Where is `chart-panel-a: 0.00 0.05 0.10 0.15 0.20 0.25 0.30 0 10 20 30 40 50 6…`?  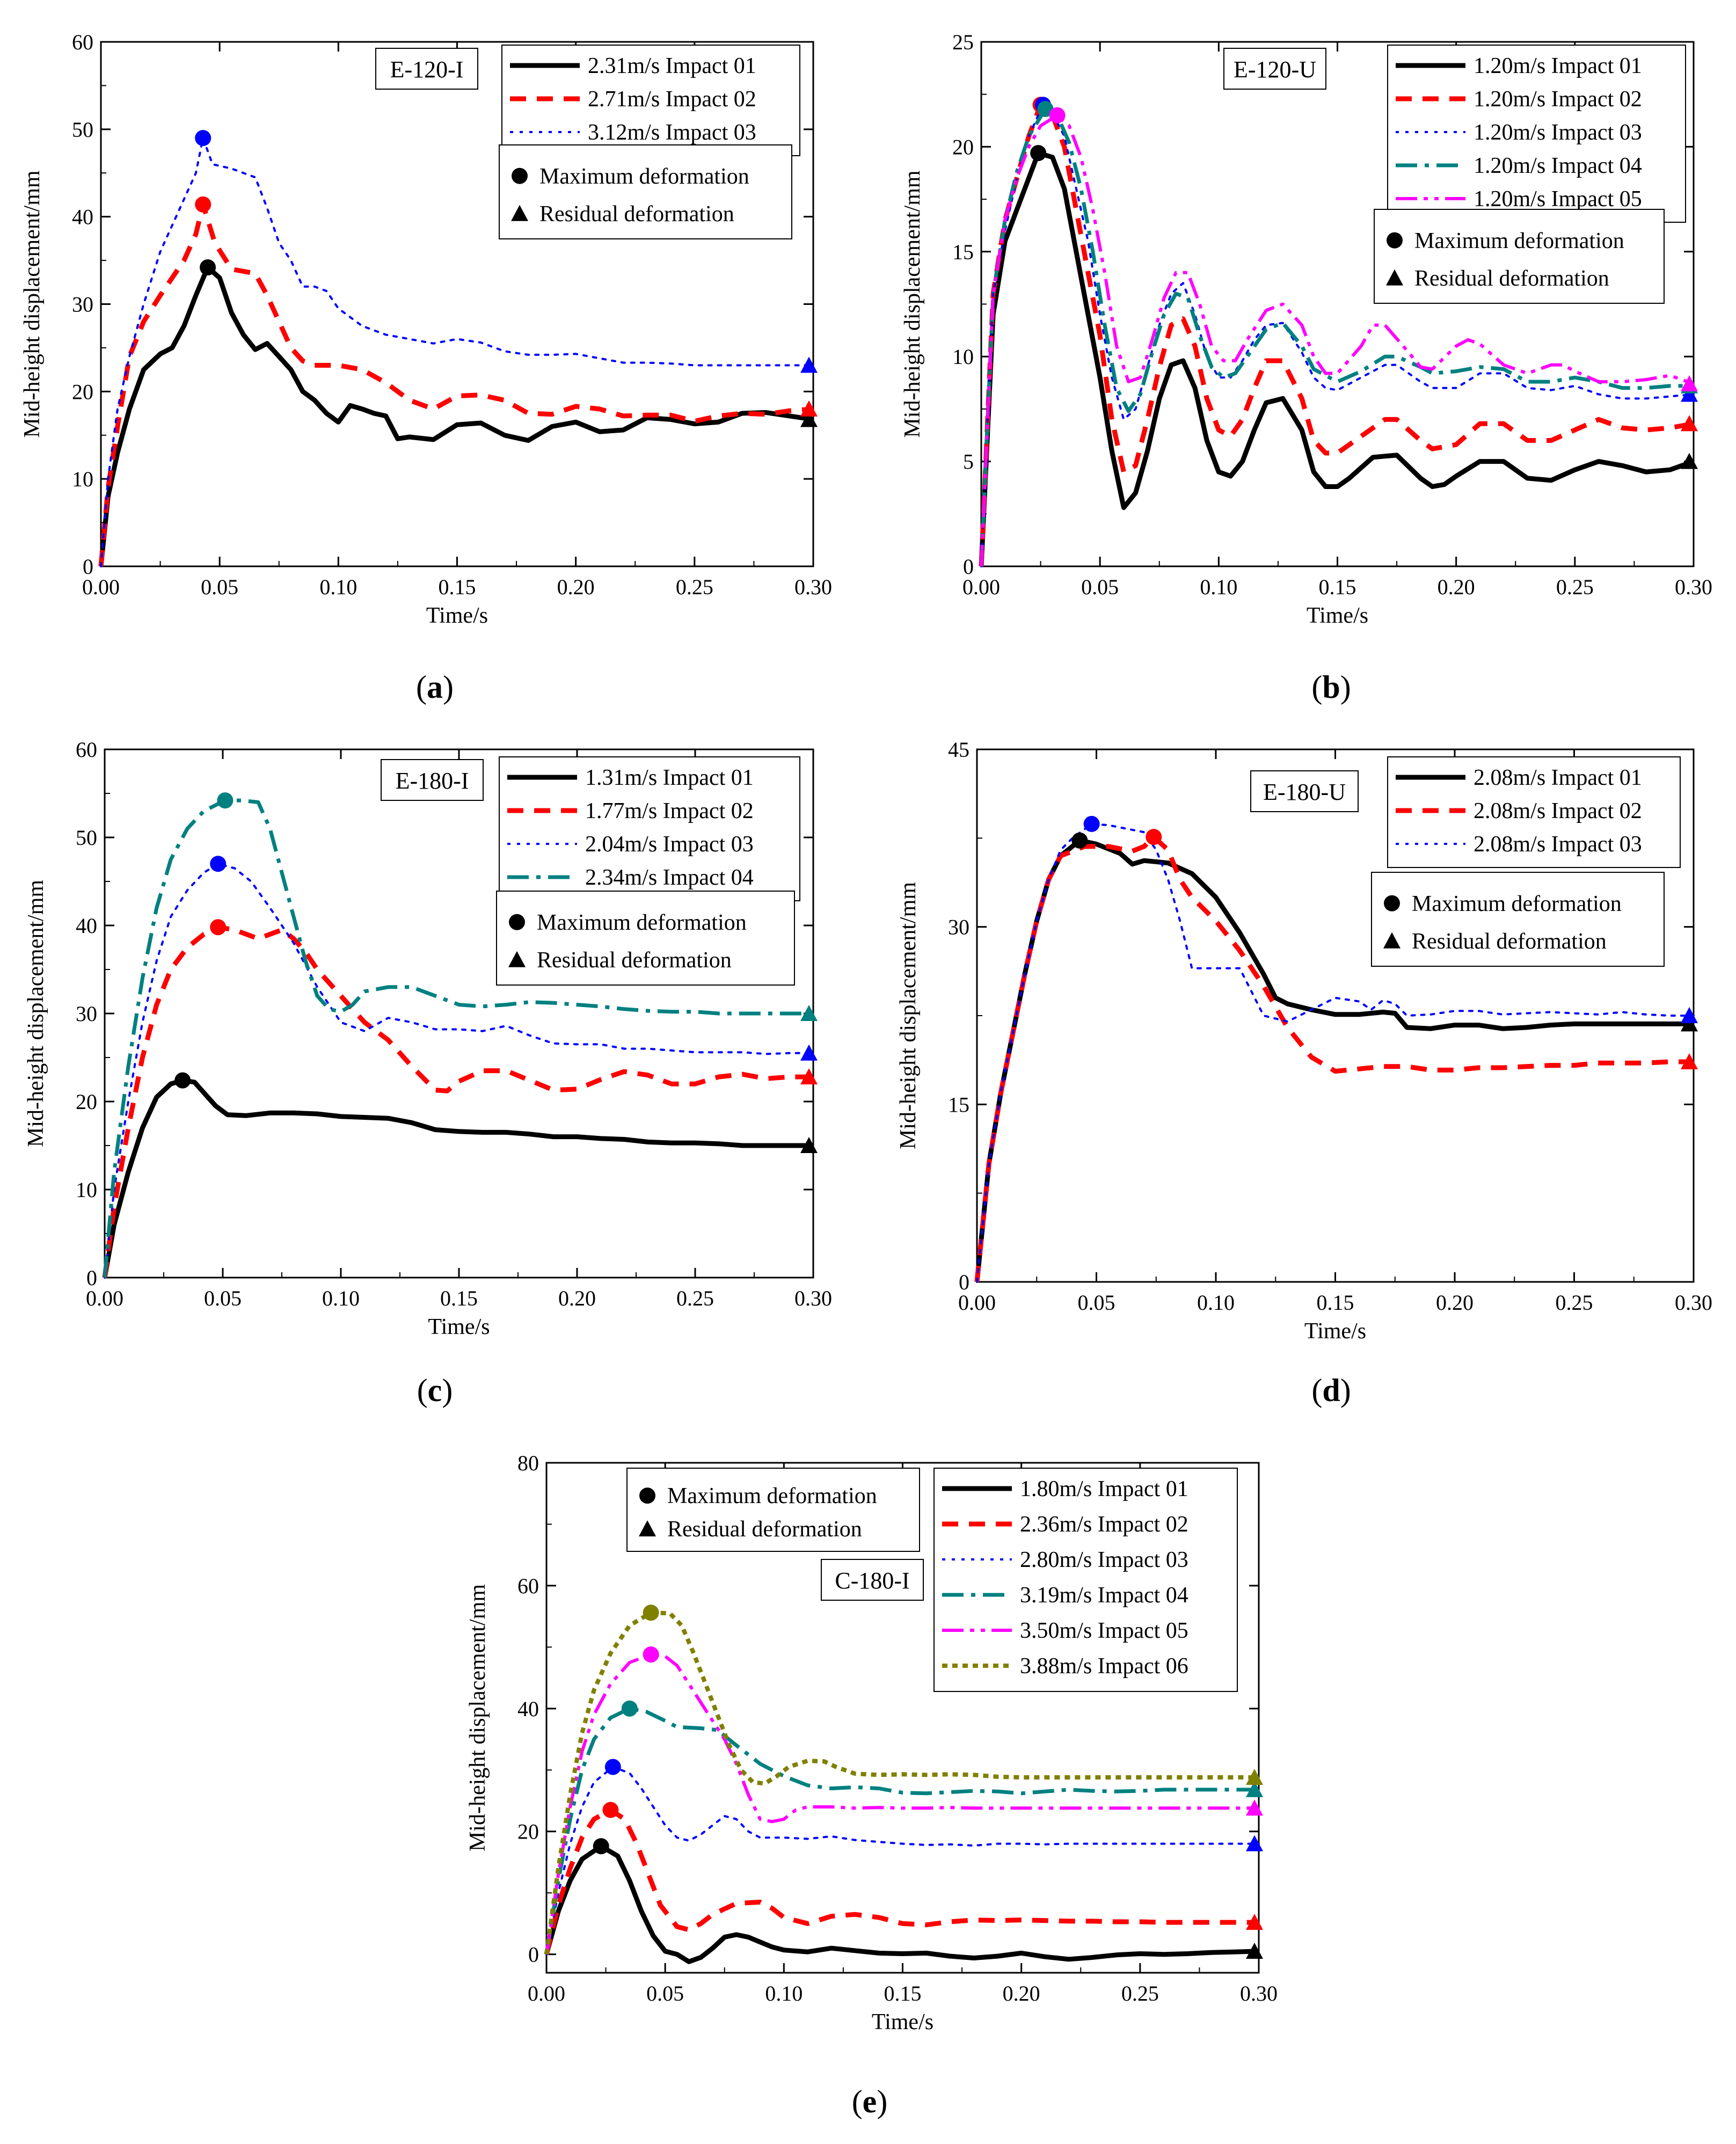
chart-panel-a: 0.00 0.05 0.10 0.15 0.20 0.25 0.30 0 10 20 30 40 50 6… is located at coordinates (426, 368).